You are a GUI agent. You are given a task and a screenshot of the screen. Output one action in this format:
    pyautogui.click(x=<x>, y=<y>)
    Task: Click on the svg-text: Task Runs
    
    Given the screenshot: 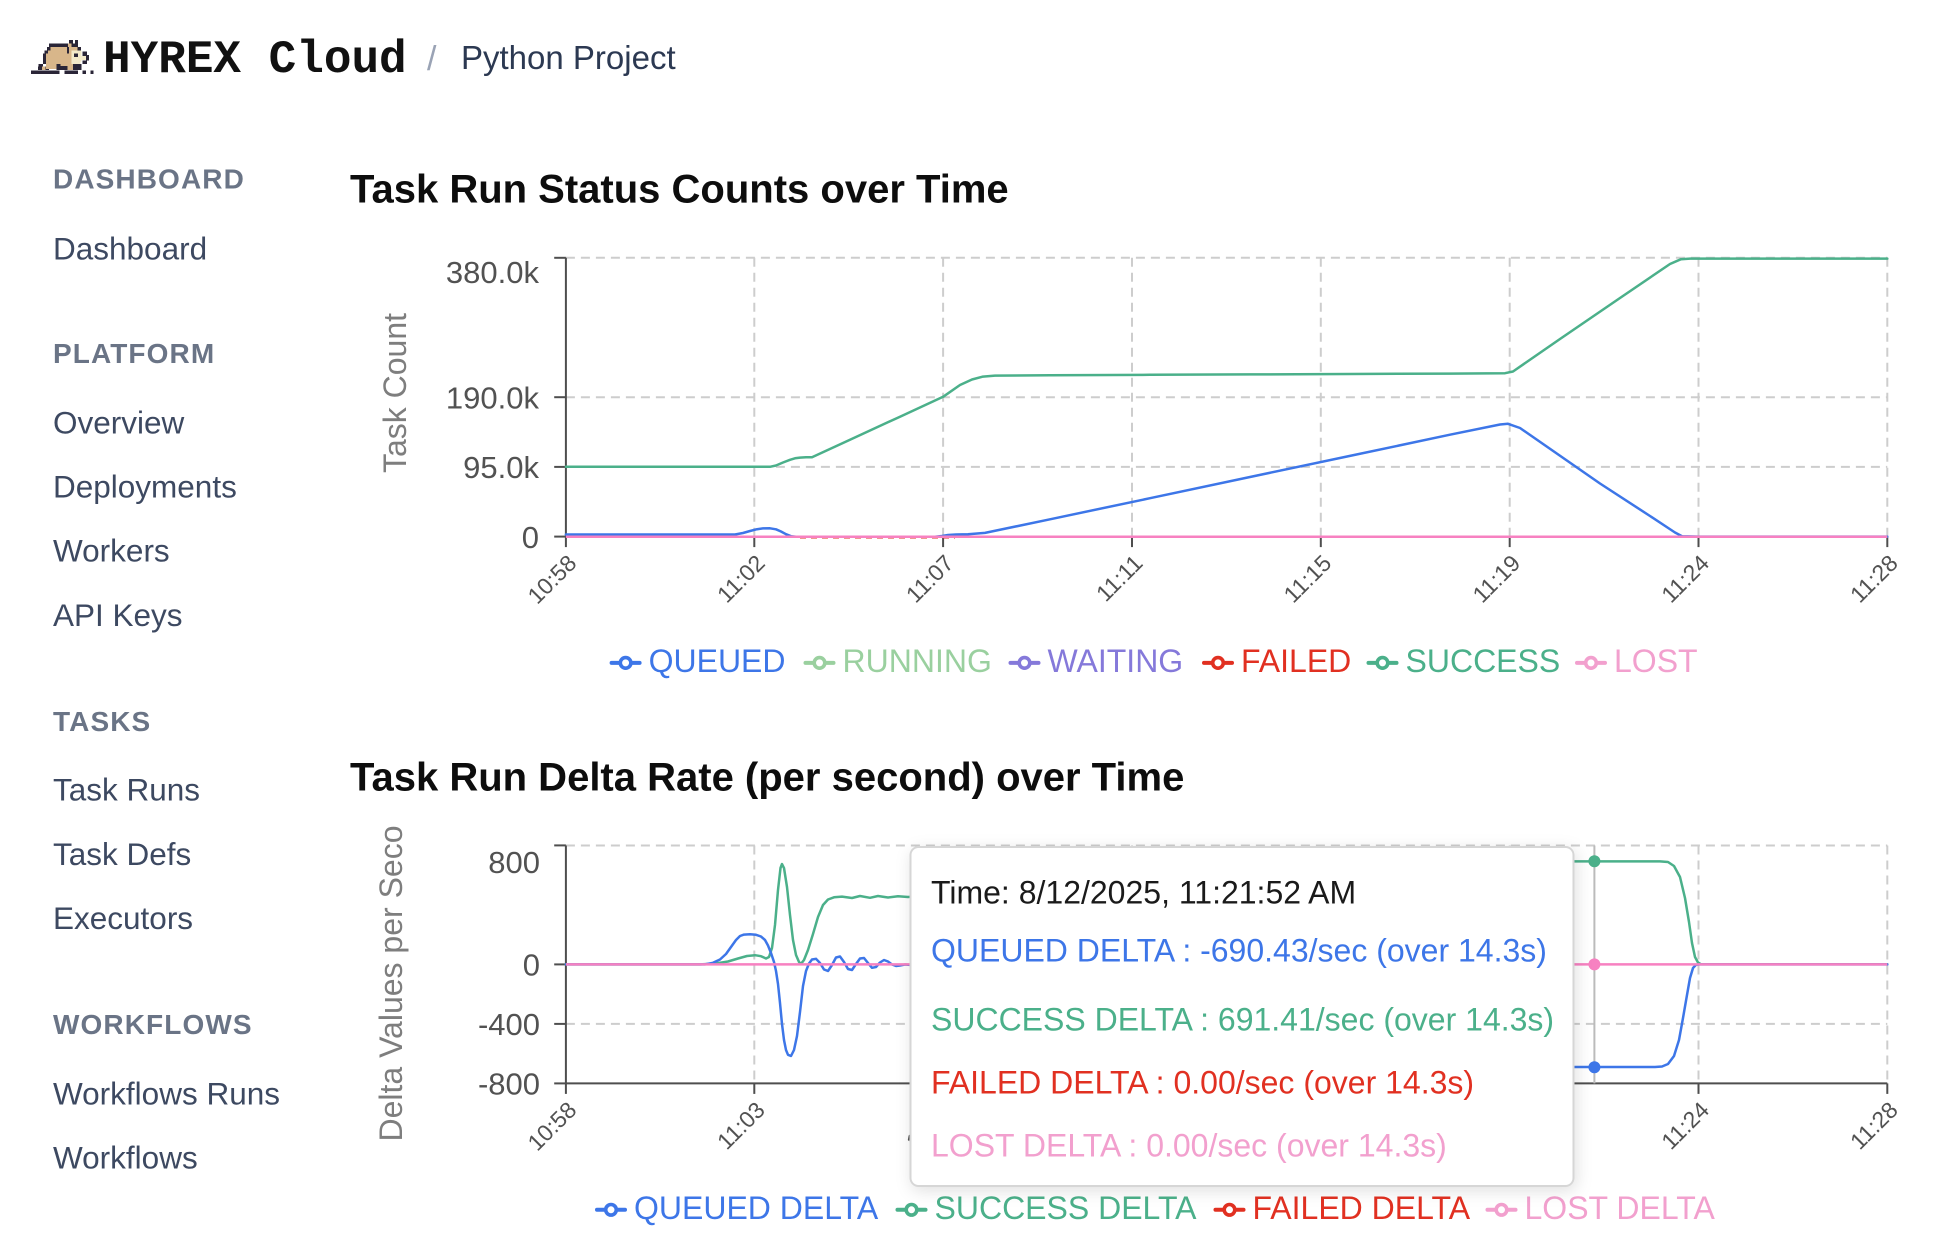 What is the action you would take?
    pyautogui.click(x=126, y=790)
    